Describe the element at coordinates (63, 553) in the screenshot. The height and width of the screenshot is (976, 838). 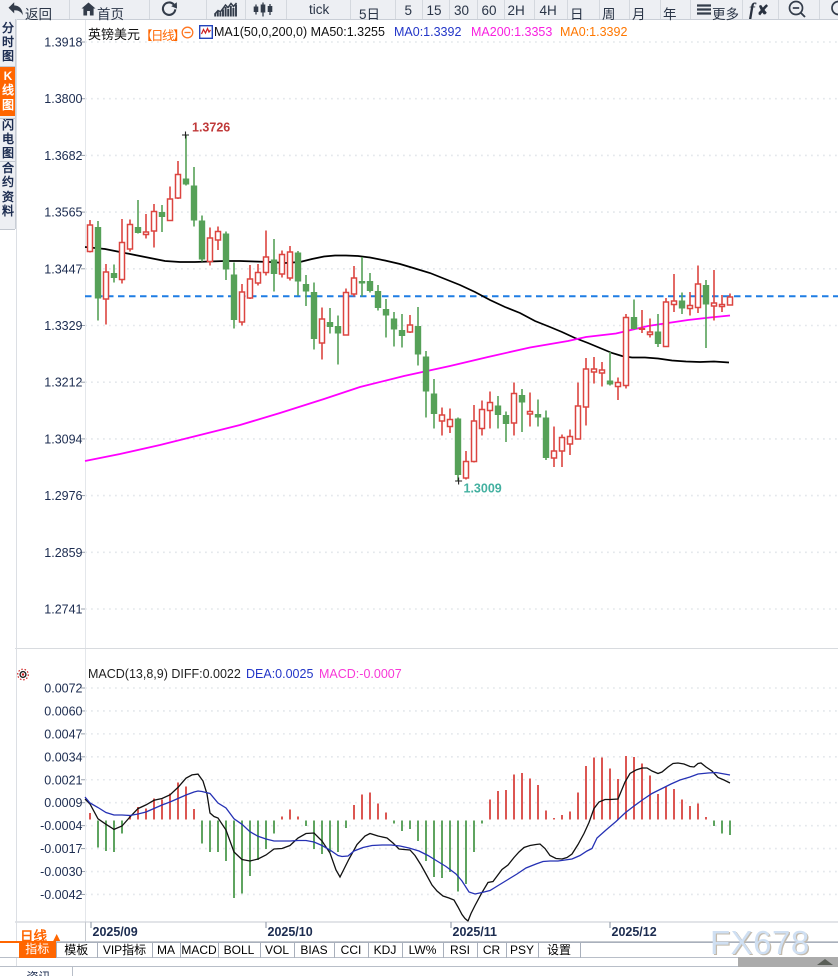
I see `svg-text: 1.2859` at that location.